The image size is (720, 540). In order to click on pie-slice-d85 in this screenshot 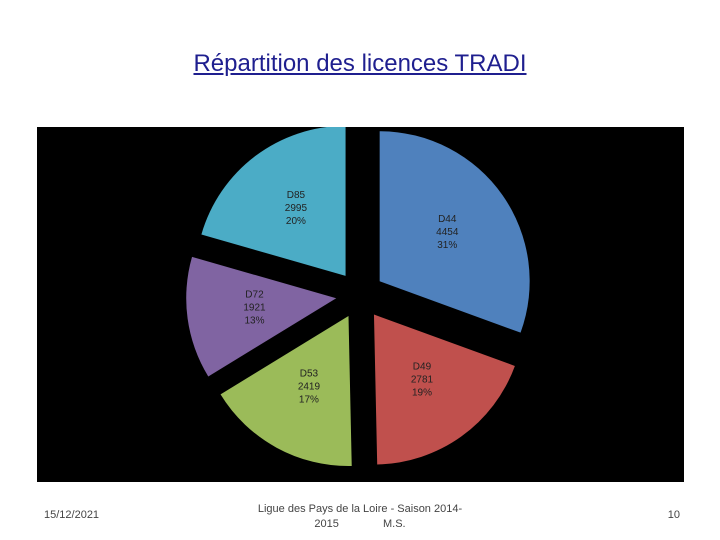, I will do `click(273, 201)`.